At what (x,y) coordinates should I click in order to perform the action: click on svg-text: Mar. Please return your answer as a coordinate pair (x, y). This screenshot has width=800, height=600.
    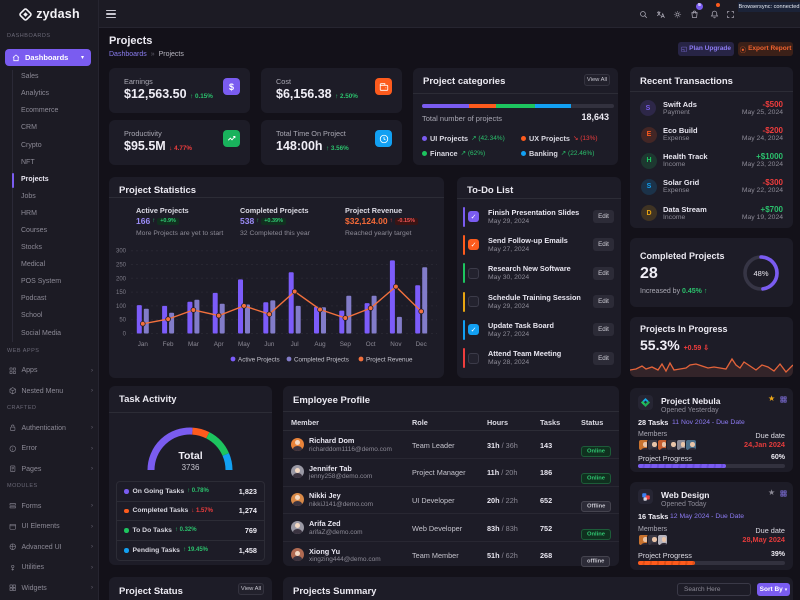
    Looking at the image, I should click on (193, 344).